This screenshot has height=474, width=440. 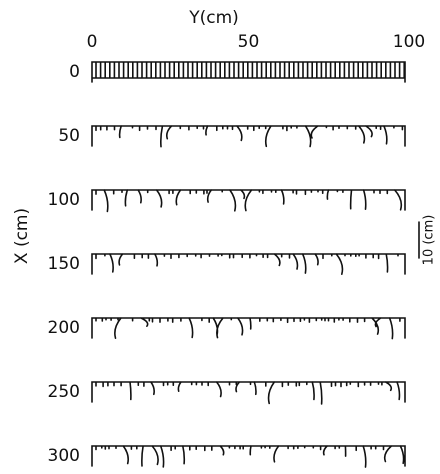 What do you see at coordinates (249, 42) in the screenshot?
I see `y-tick-label: 50` at bounding box center [249, 42].